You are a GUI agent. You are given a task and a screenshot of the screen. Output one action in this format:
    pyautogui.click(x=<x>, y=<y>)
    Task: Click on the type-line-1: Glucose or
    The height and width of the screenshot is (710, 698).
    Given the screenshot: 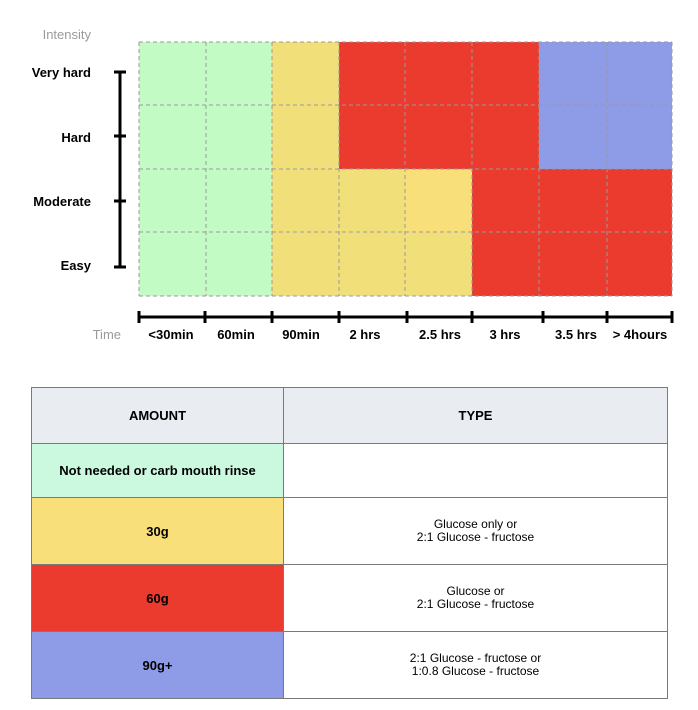 What is the action you would take?
    pyautogui.click(x=475, y=591)
    